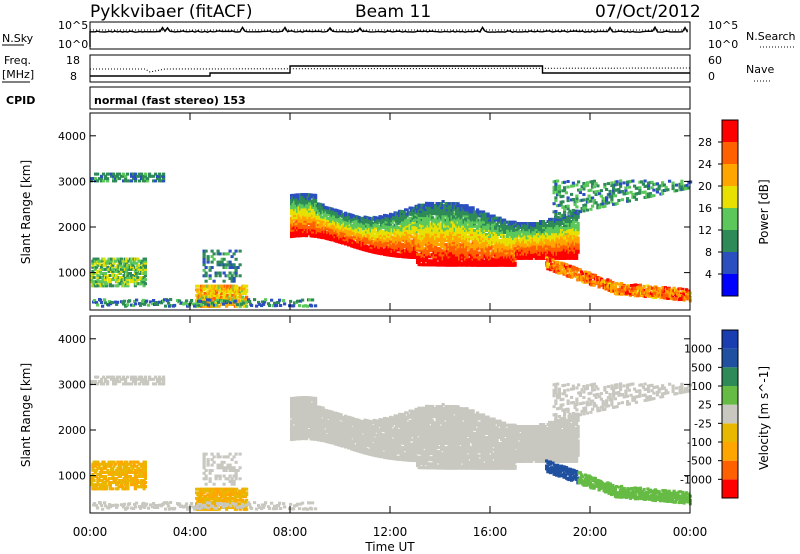  Describe the element at coordinates (17, 60) in the screenshot. I see `freq-label-1: Freq.` at that location.